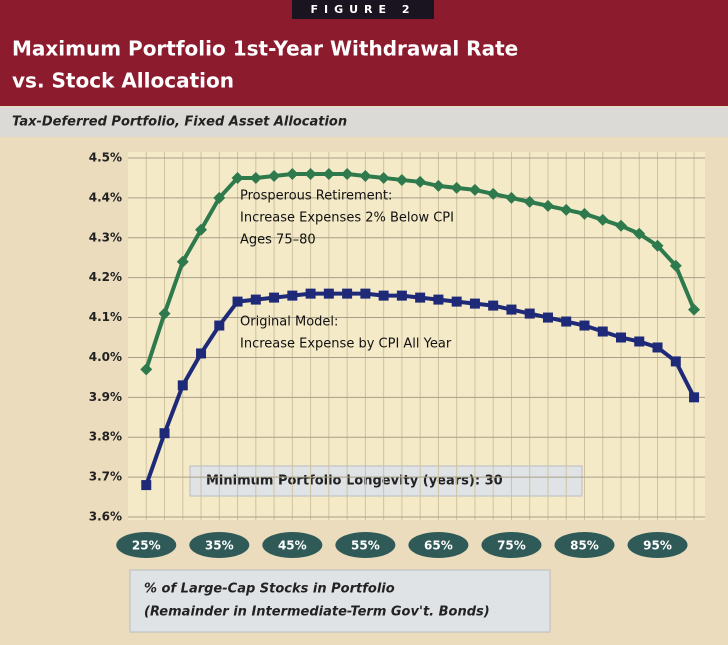 The height and width of the screenshot is (645, 728). What do you see at coordinates (105, 397) in the screenshot?
I see `y-tick-label: 3.9%` at bounding box center [105, 397].